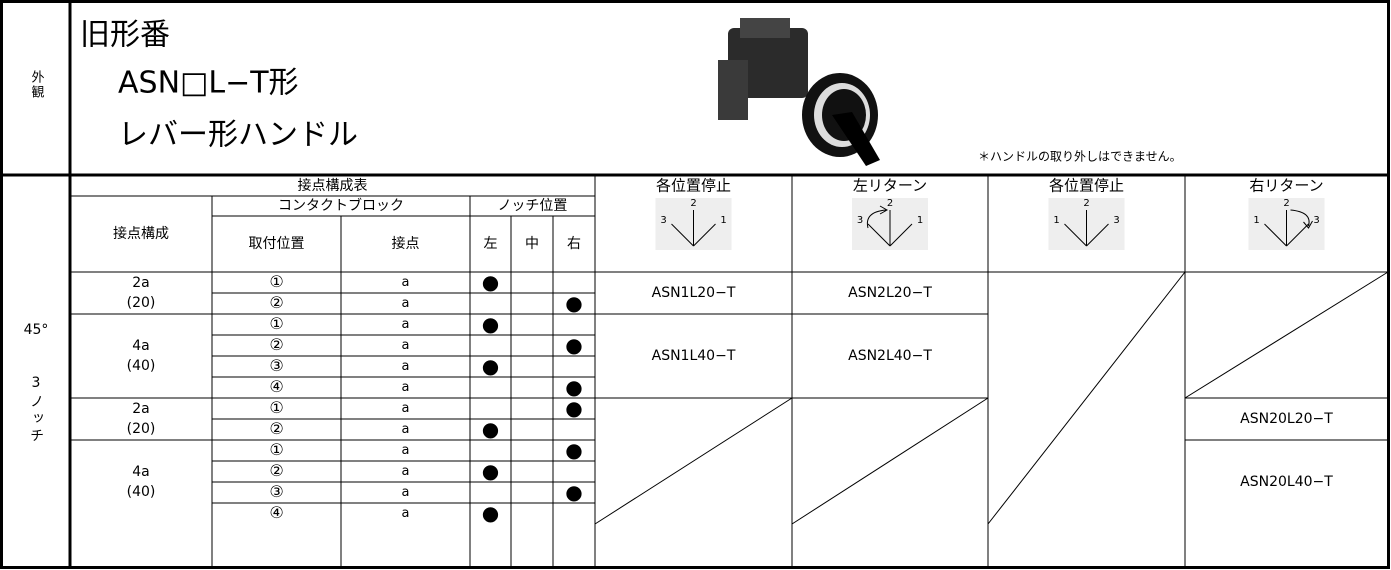 The width and height of the screenshot is (1391, 570). Describe the element at coordinates (533, 206) in the screenshot. I see `header-cell: ノッチ位置` at that location.